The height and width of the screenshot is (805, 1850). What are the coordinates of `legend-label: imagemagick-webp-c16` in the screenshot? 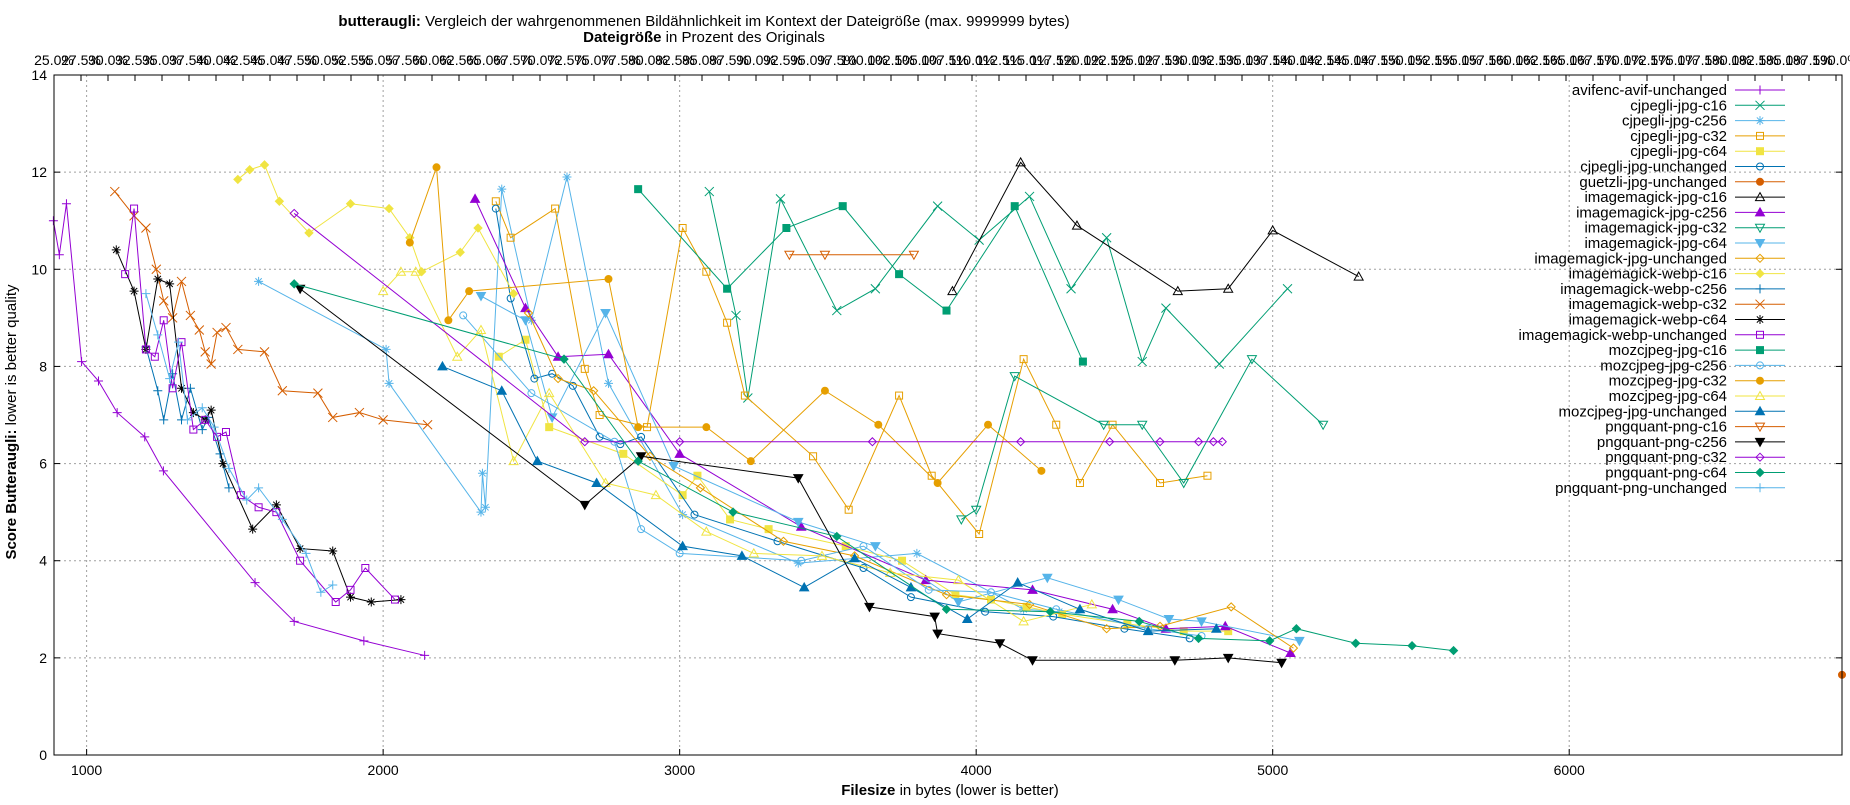 It's located at (1648, 274).